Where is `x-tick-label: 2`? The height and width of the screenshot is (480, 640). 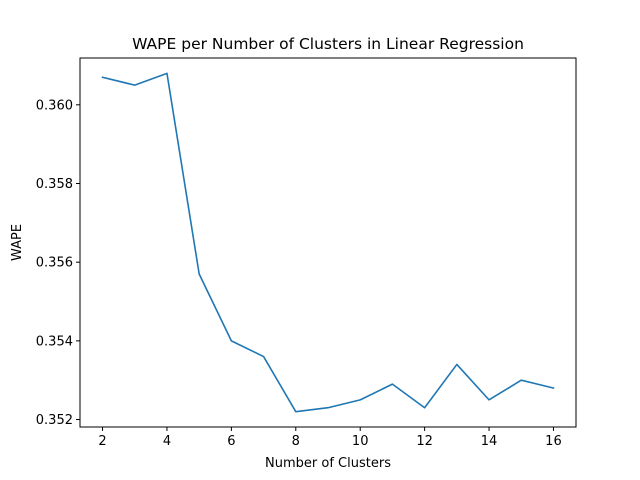 x-tick-label: 2 is located at coordinates (102, 441).